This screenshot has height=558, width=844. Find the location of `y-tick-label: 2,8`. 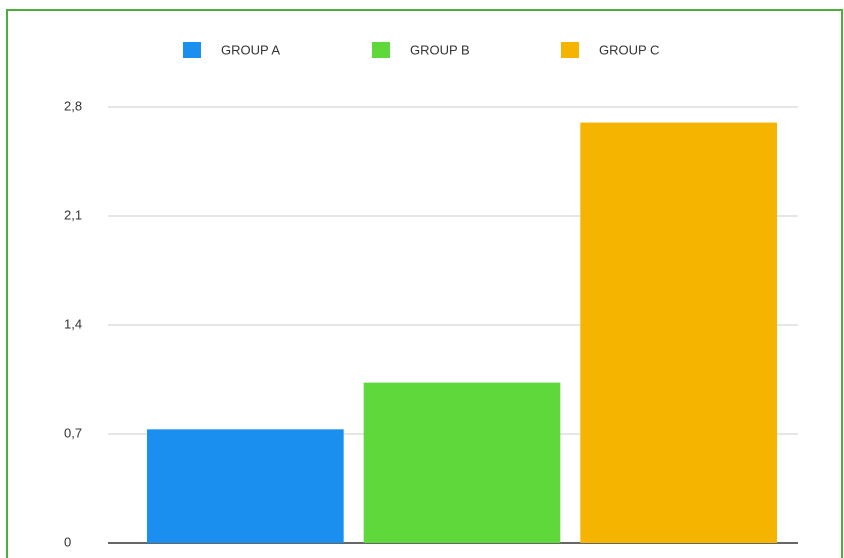

y-tick-label: 2,8 is located at coordinates (73, 105).